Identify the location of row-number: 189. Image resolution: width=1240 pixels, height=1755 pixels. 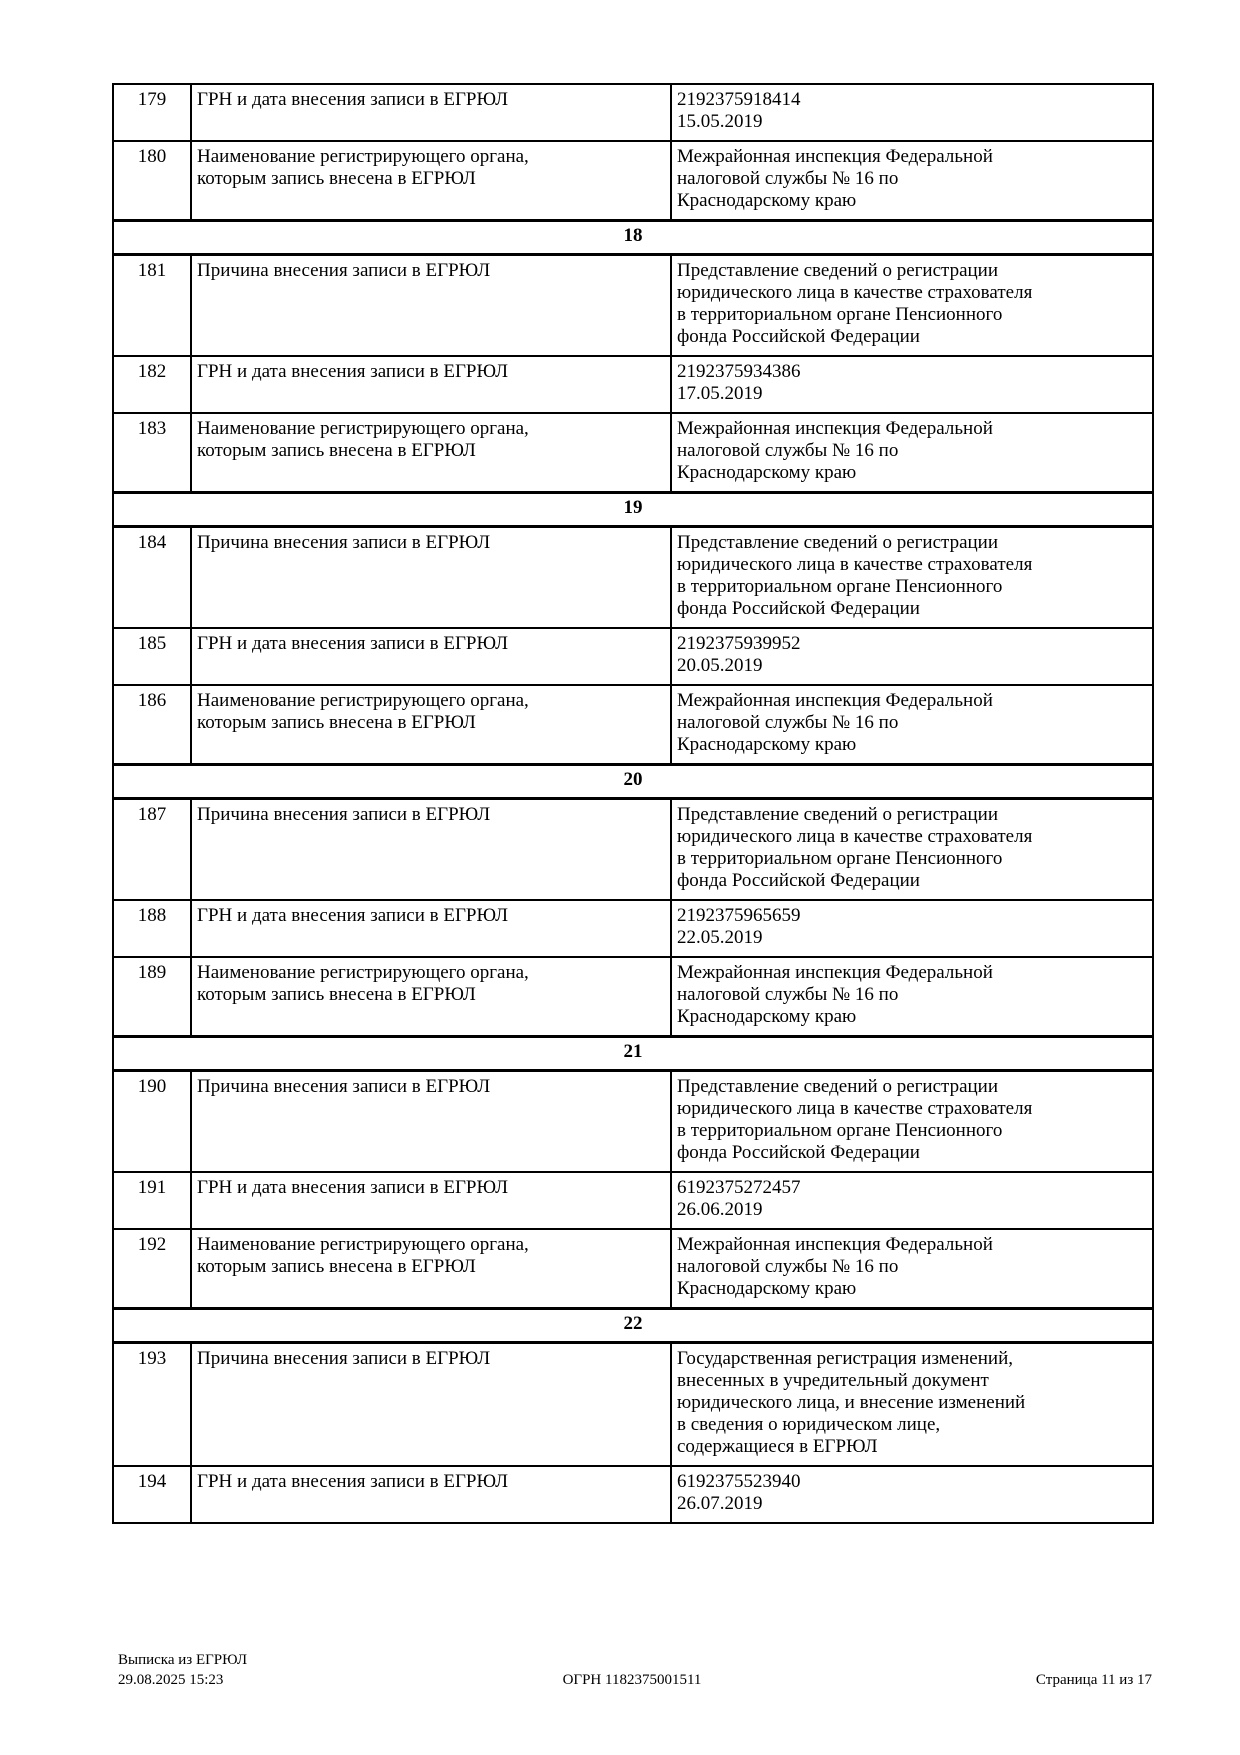
(152, 997).